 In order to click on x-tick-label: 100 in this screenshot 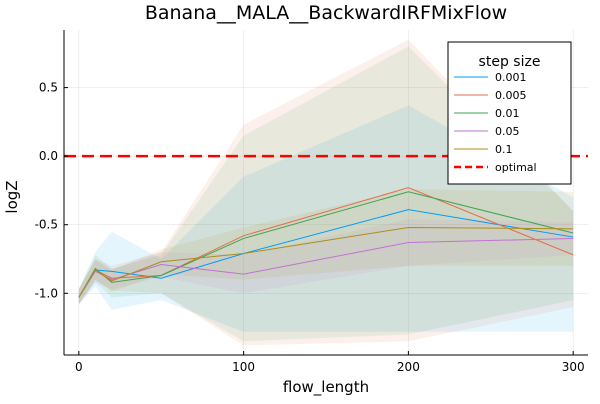, I will do `click(243, 367)`.